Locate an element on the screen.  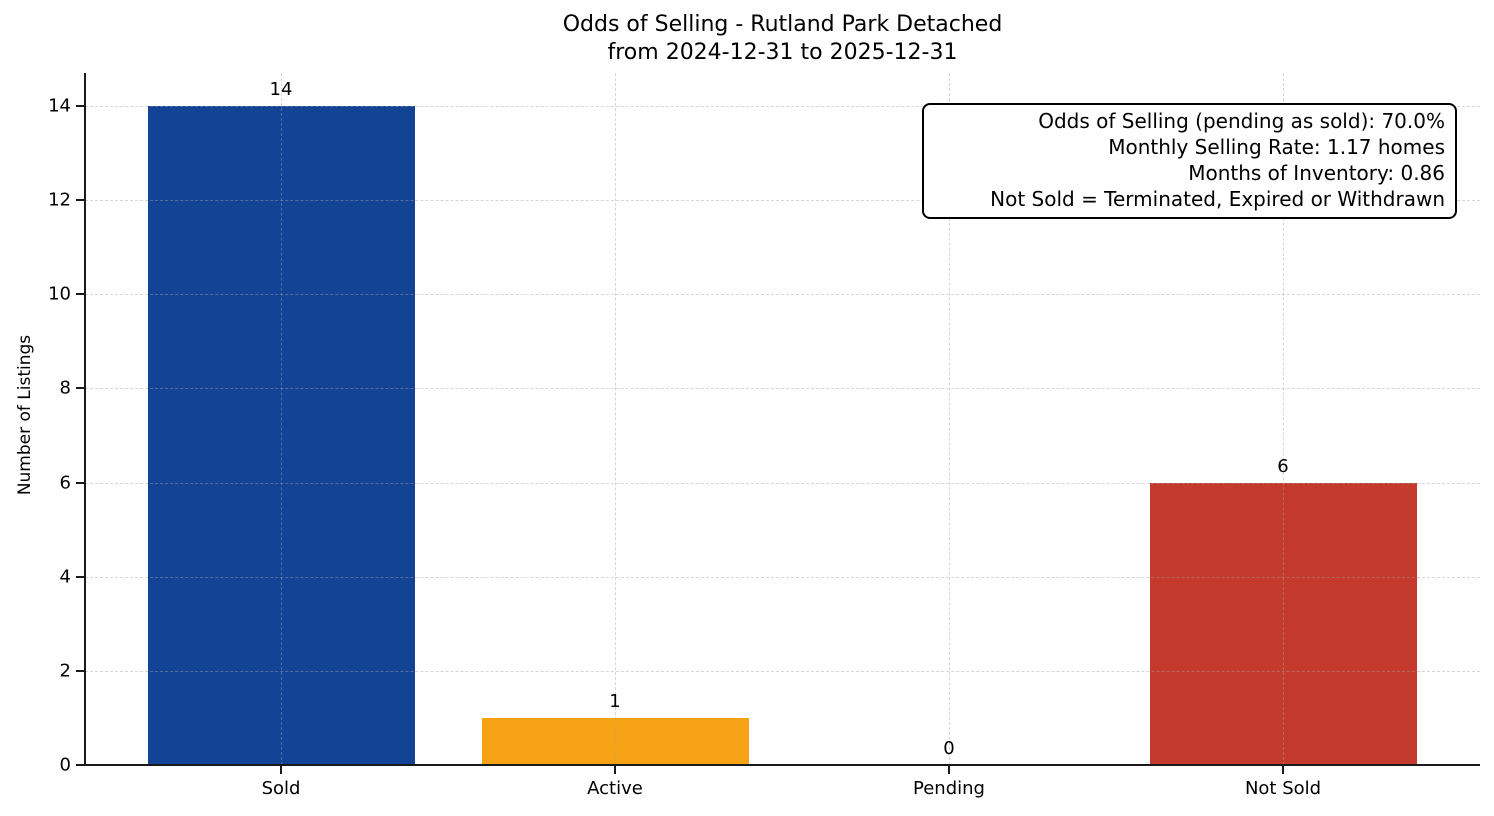
bar-not-sold is located at coordinates (1283, 623).